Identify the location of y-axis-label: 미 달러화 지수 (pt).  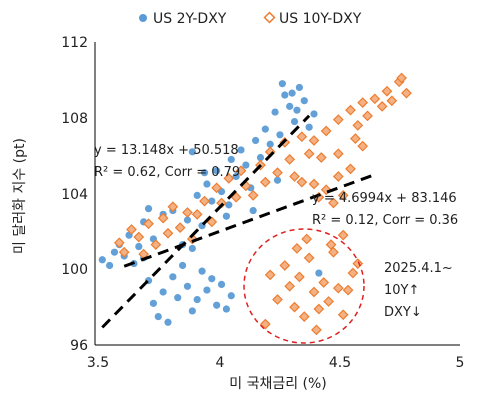
(20, 196).